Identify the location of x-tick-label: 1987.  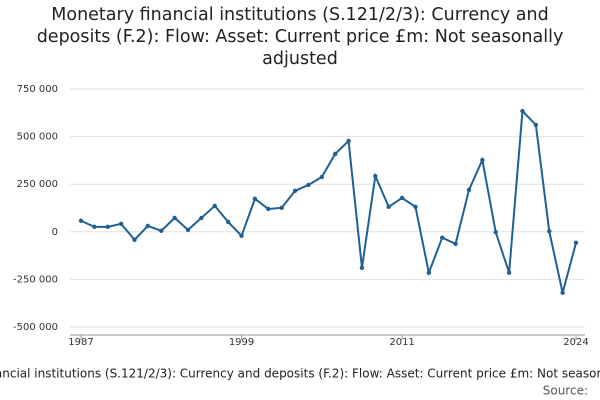
(80, 342).